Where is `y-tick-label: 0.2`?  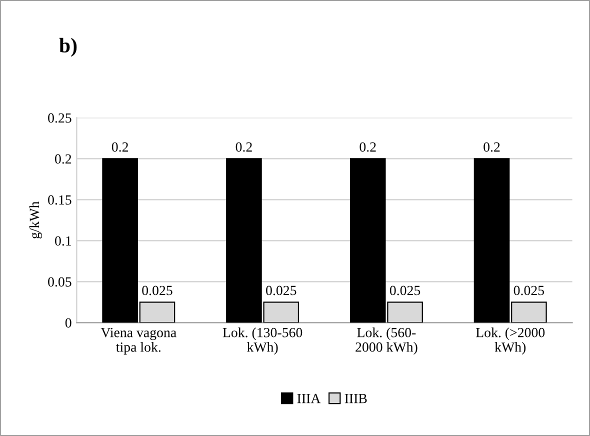
y-tick-label: 0.2 is located at coordinates (63, 159).